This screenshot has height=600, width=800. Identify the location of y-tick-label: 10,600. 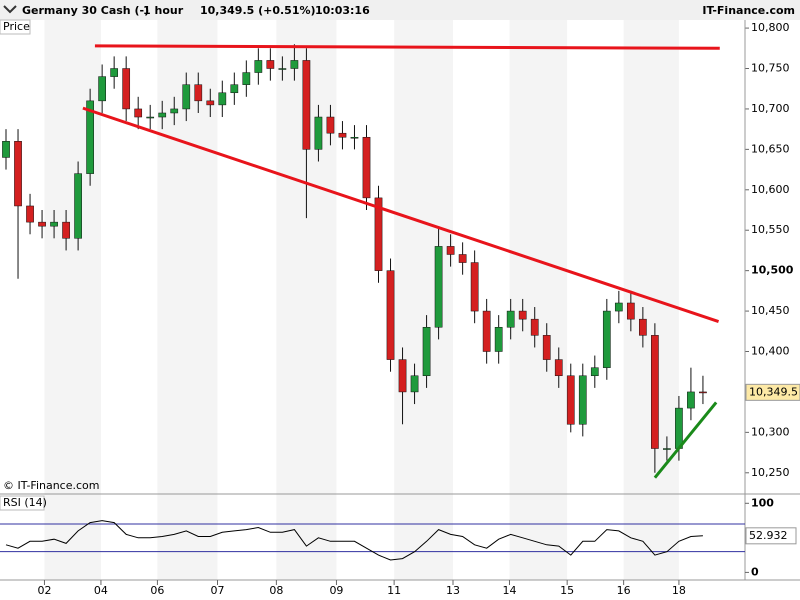
(770, 189).